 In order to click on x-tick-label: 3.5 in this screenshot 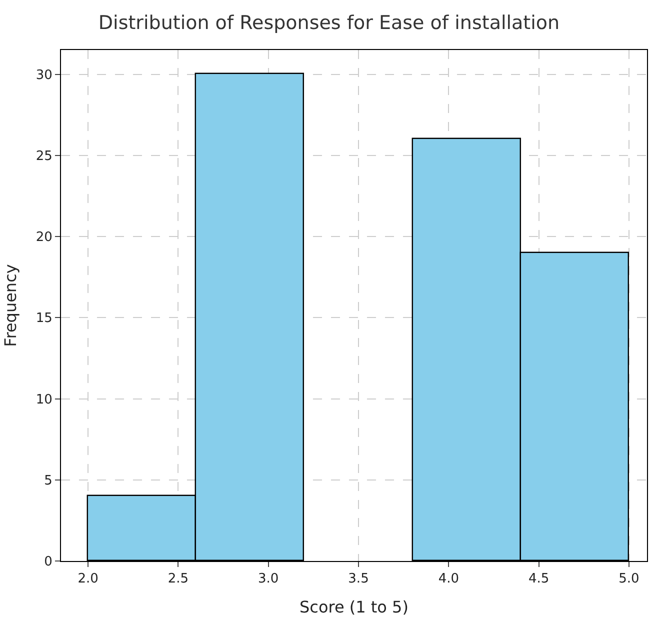, I will do `click(358, 579)`.